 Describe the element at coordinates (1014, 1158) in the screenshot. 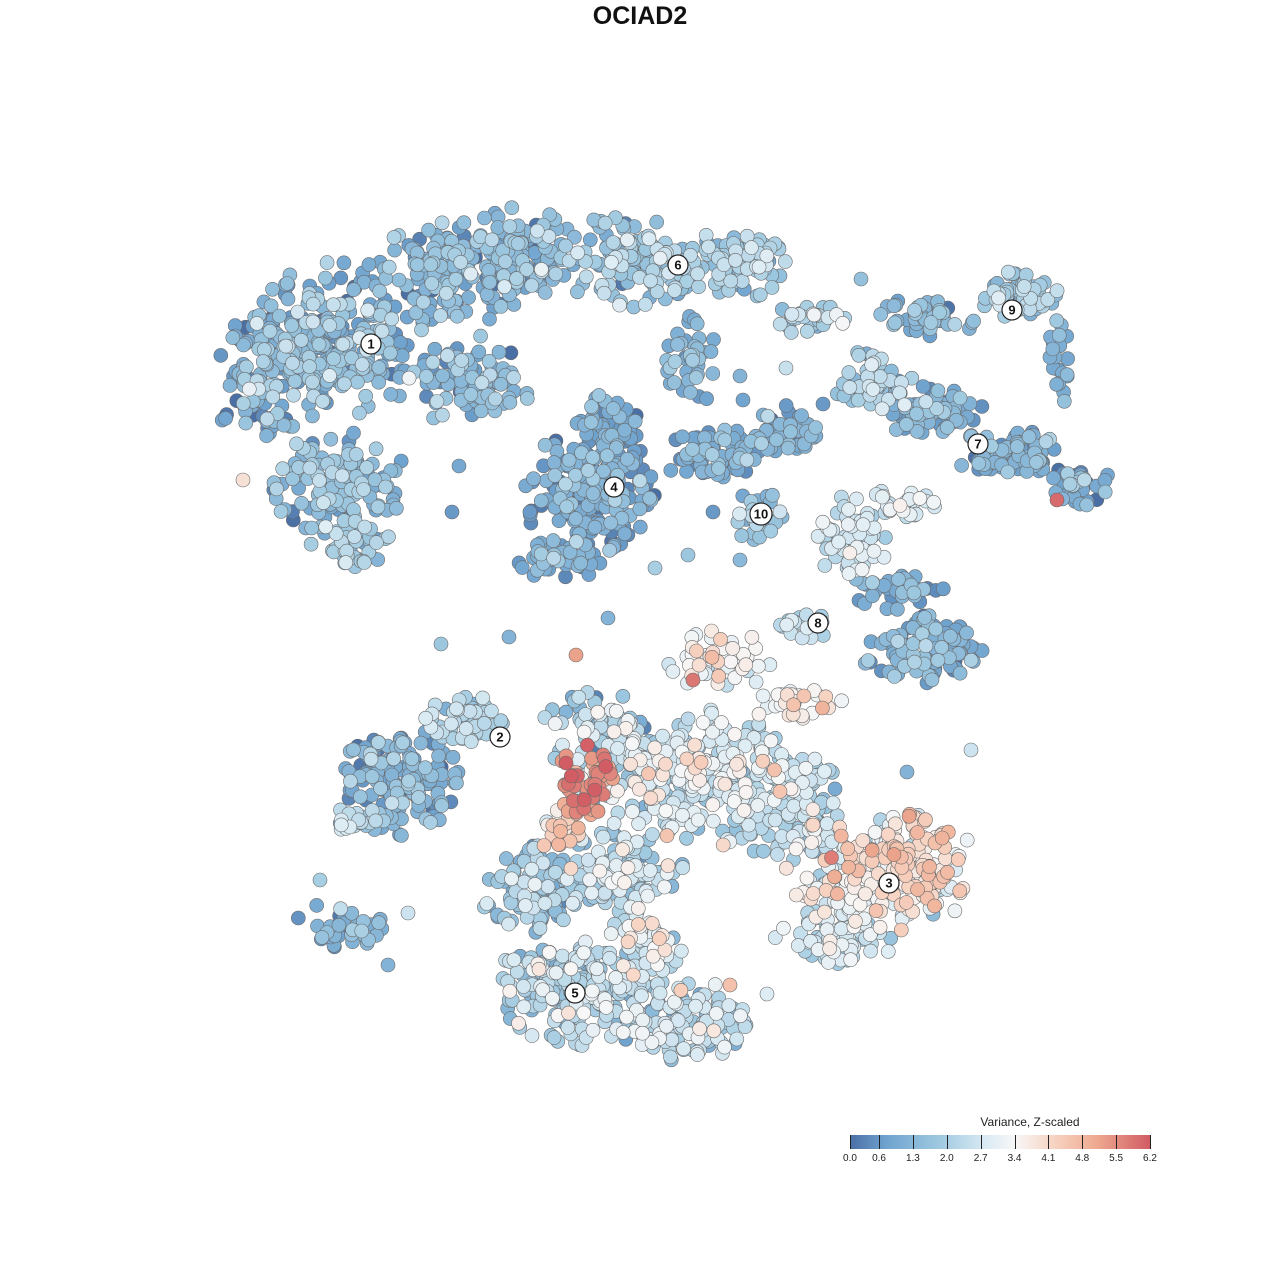

I see `legend-tick-label: 3.4` at that location.